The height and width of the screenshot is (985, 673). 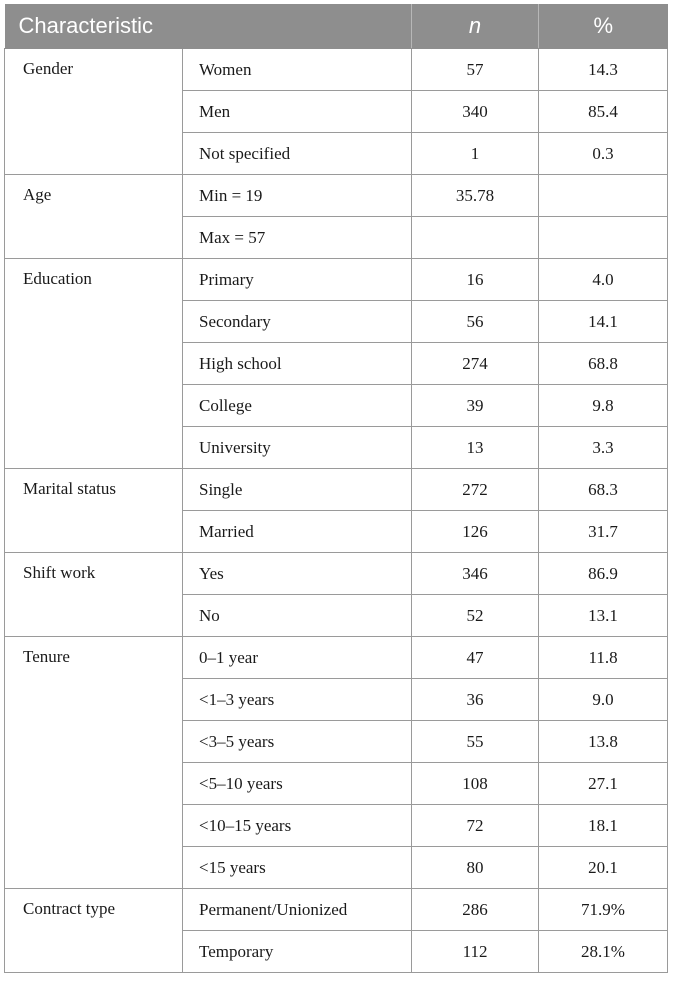 What do you see at coordinates (603, 951) in the screenshot?
I see `percent-cell: 28.1%` at bounding box center [603, 951].